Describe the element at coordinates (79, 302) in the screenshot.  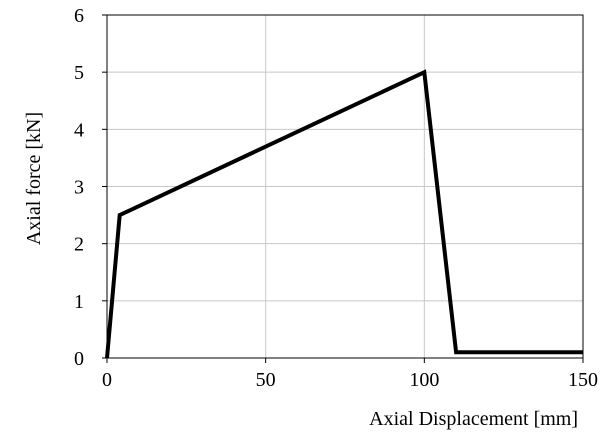
I see `y-tick-label: 1` at that location.